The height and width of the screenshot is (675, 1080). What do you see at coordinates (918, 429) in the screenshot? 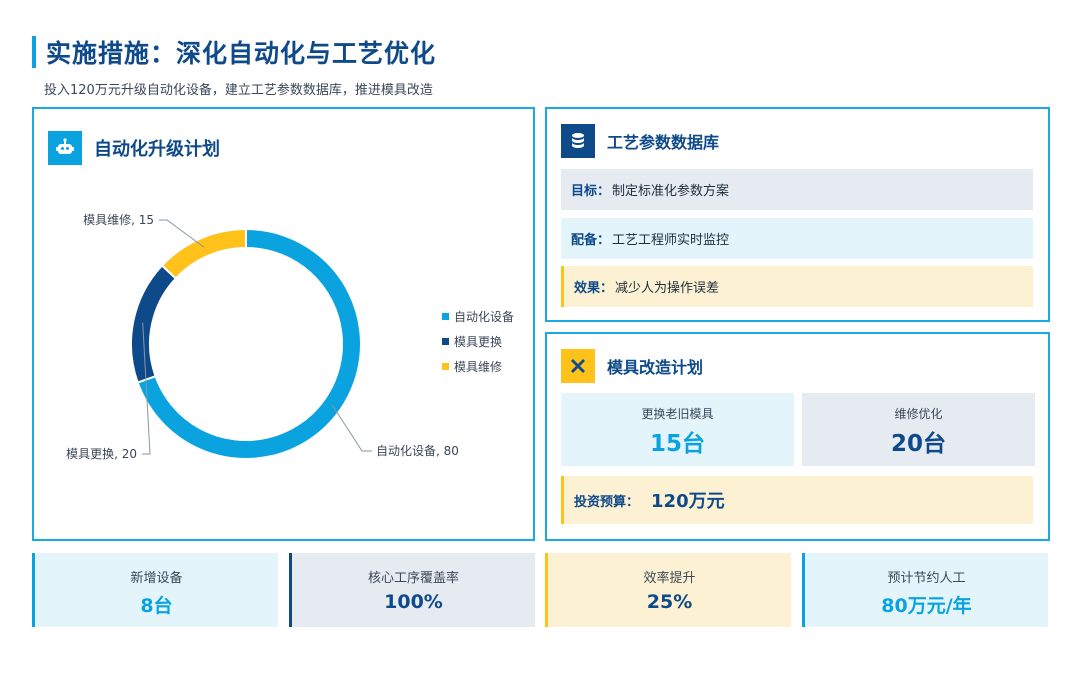
I see `mold-card-repair: 维修优化 20台` at bounding box center [918, 429].